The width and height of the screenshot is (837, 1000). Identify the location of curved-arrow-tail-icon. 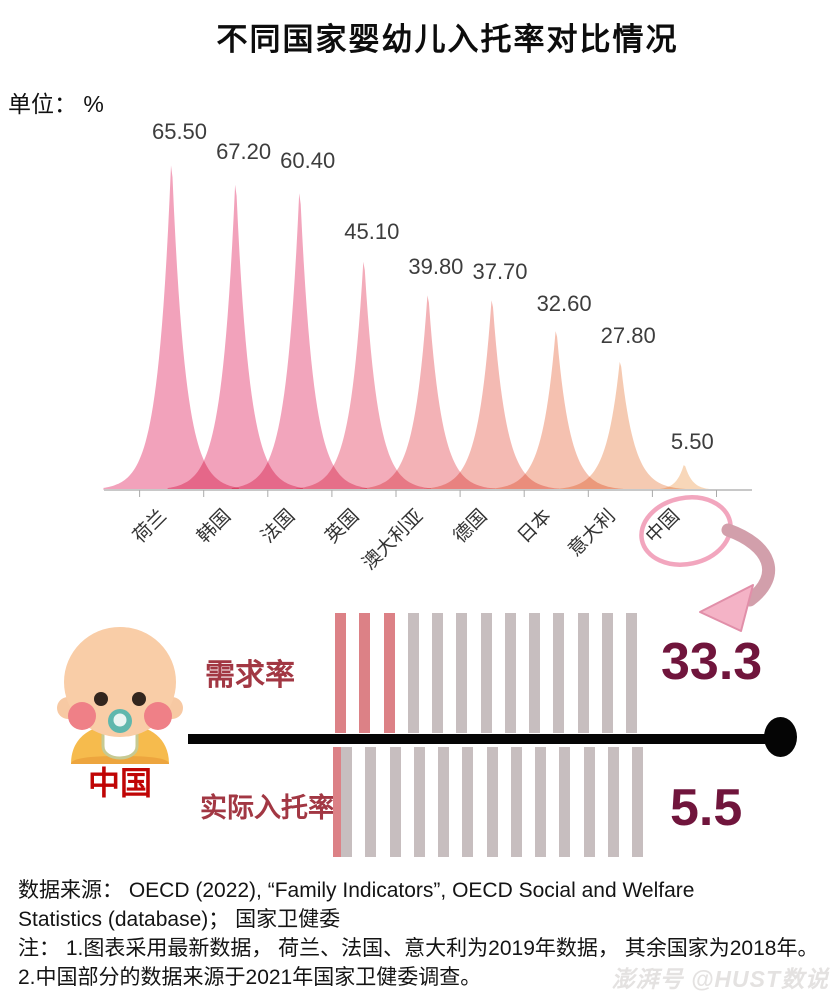
(748, 565).